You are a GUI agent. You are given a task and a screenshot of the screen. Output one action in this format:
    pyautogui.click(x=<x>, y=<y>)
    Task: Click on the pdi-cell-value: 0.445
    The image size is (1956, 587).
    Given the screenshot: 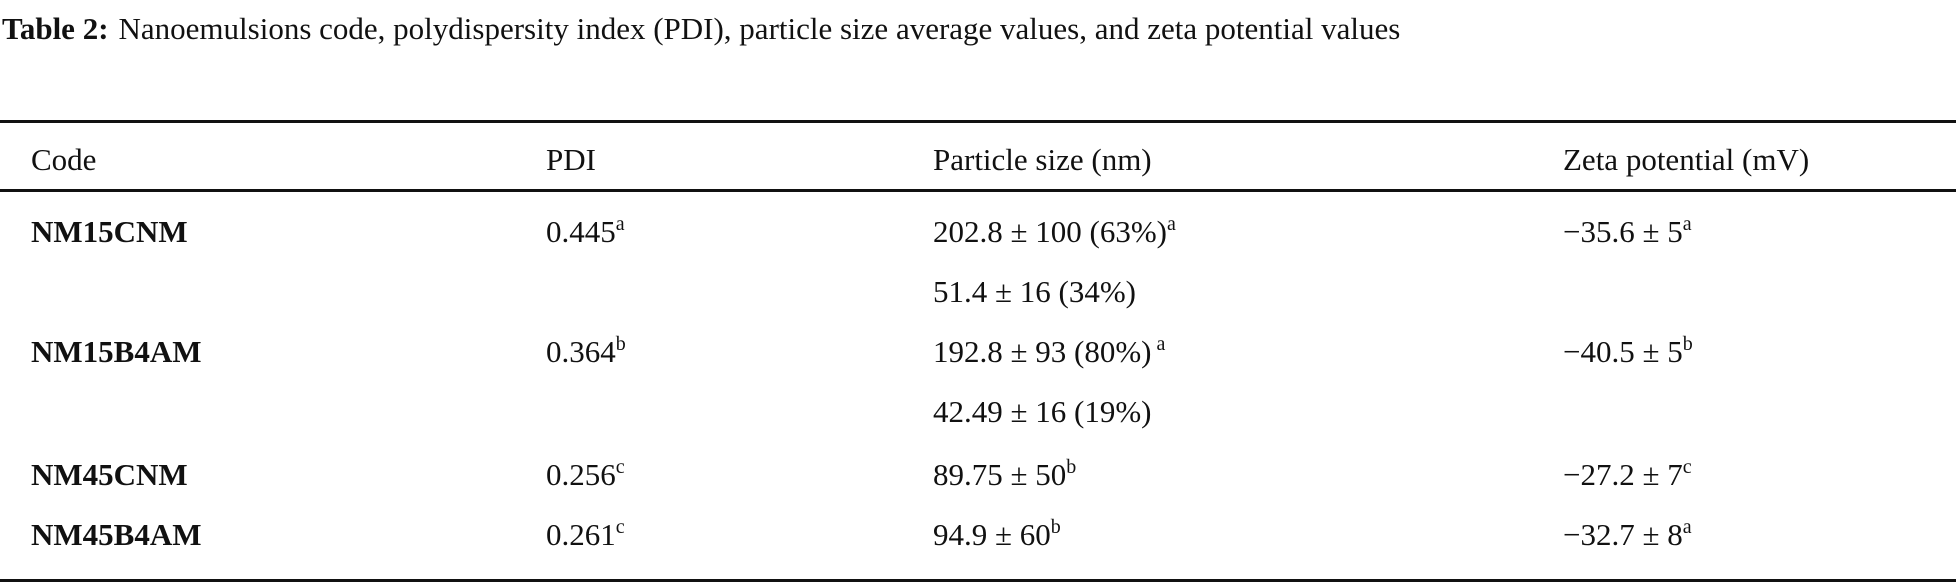 What is the action you would take?
    pyautogui.click(x=581, y=231)
    